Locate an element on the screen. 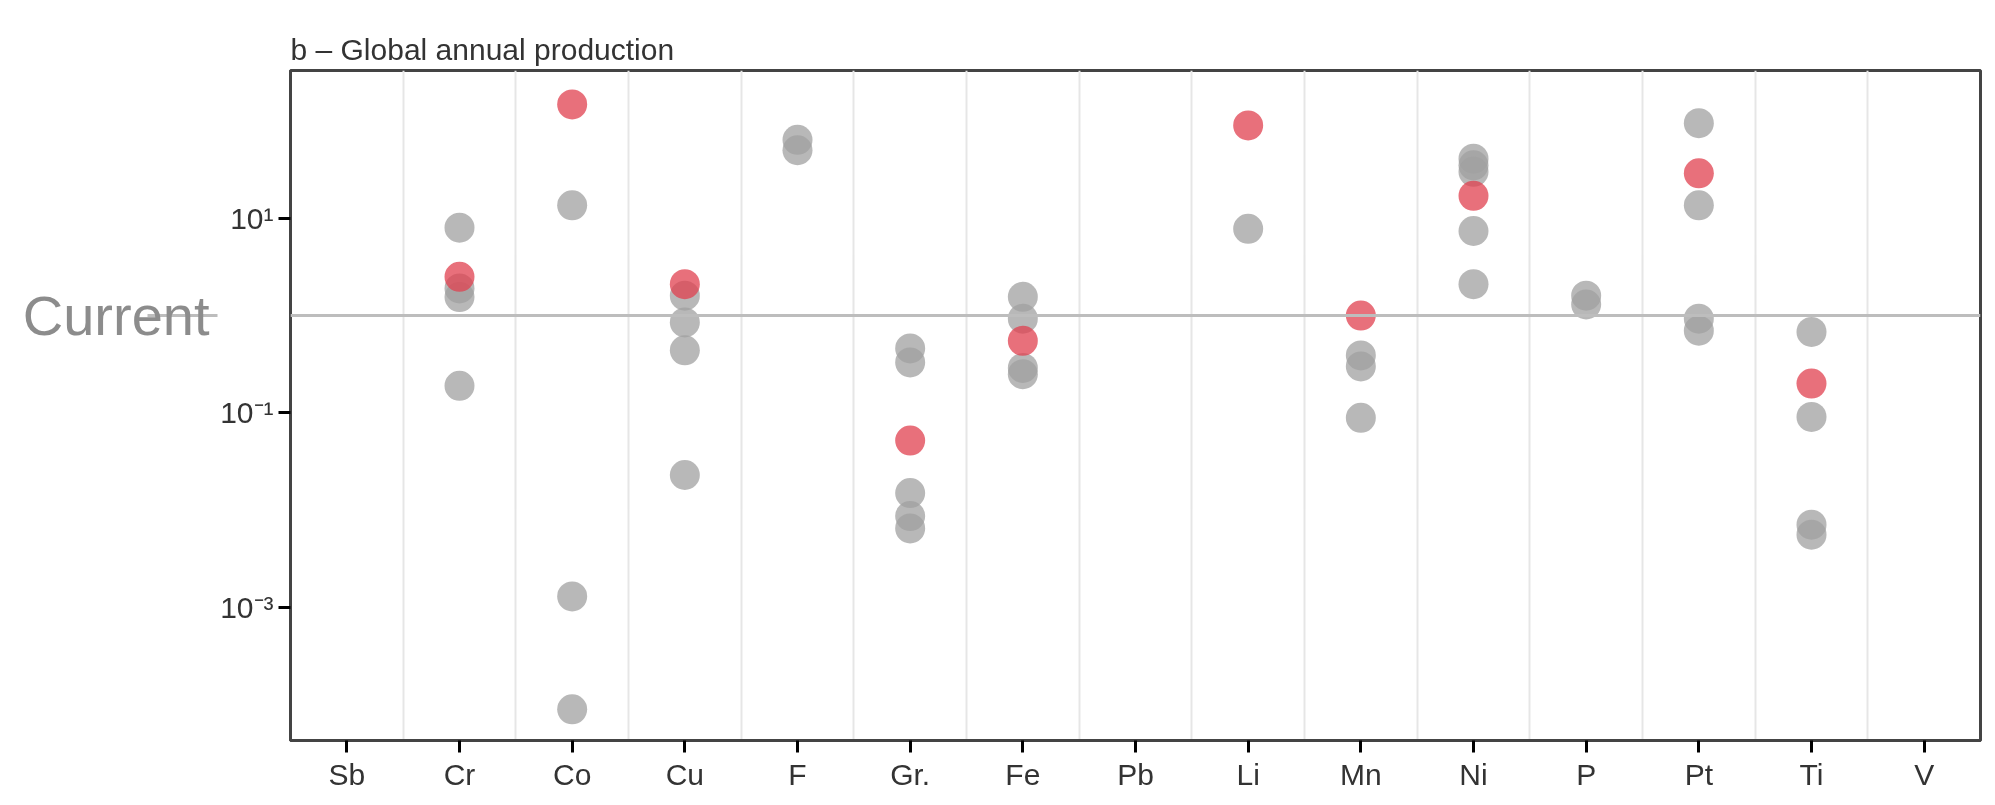 This screenshot has height=805, width=1995. x-tick-label: F is located at coordinates (797, 774).